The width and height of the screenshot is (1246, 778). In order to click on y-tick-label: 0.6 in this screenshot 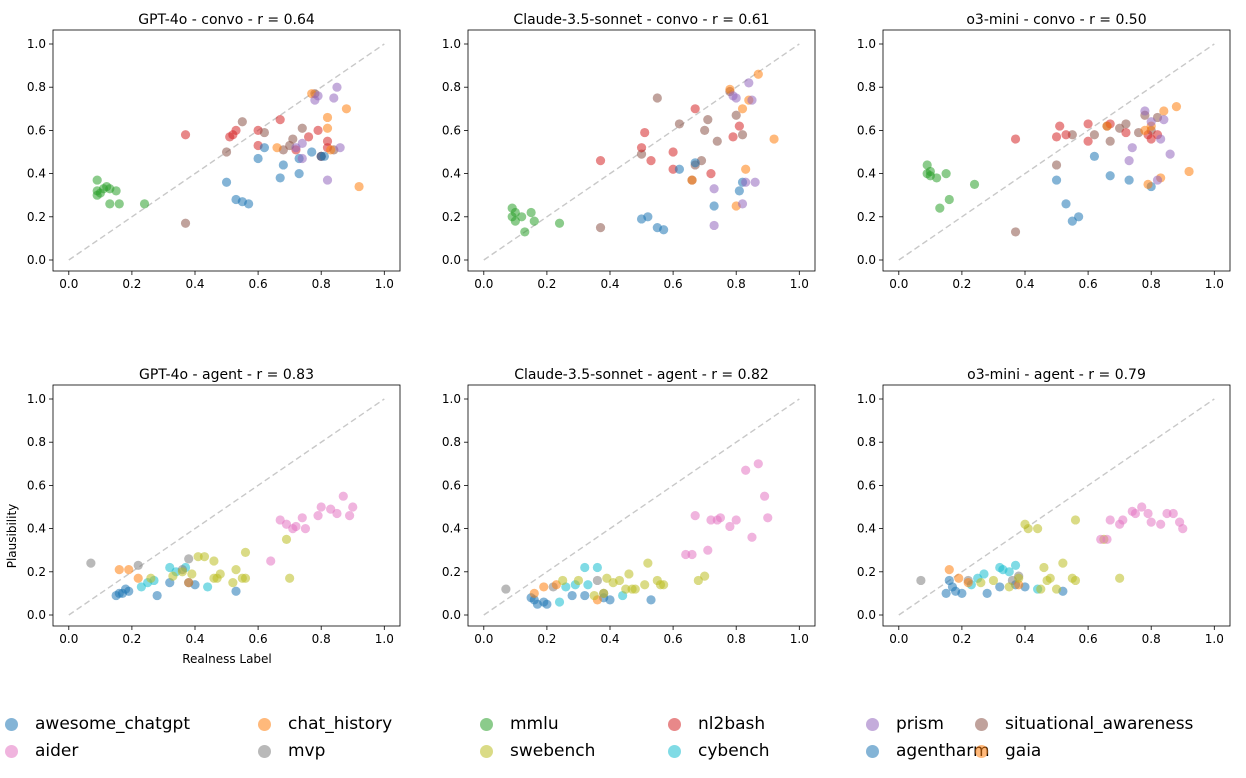, I will do `click(36, 485)`.